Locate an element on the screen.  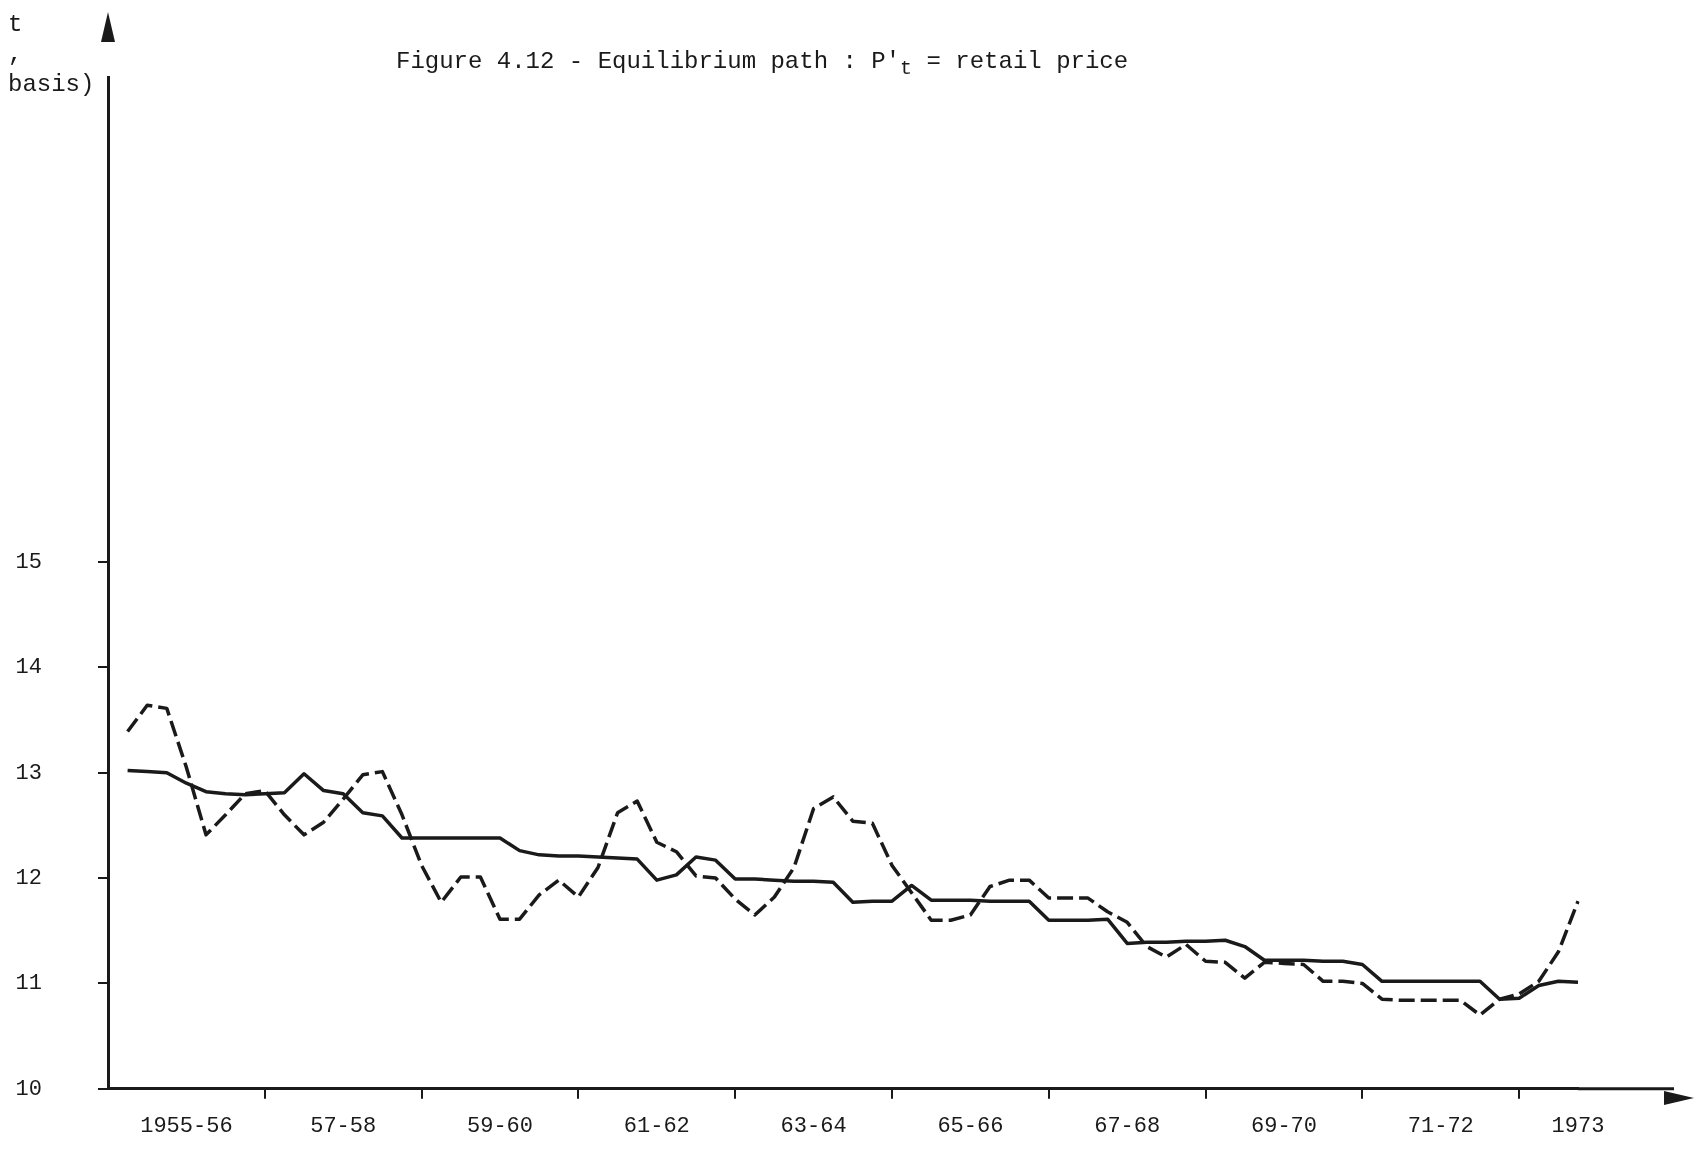
x-tick-label: 63-64 is located at coordinates (813, 1126).